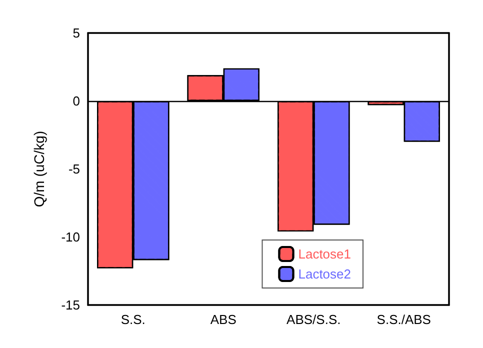 The width and height of the screenshot is (483, 348). What do you see at coordinates (39, 169) in the screenshot?
I see `y-axis-title: Q/m (uC/kg)` at bounding box center [39, 169].